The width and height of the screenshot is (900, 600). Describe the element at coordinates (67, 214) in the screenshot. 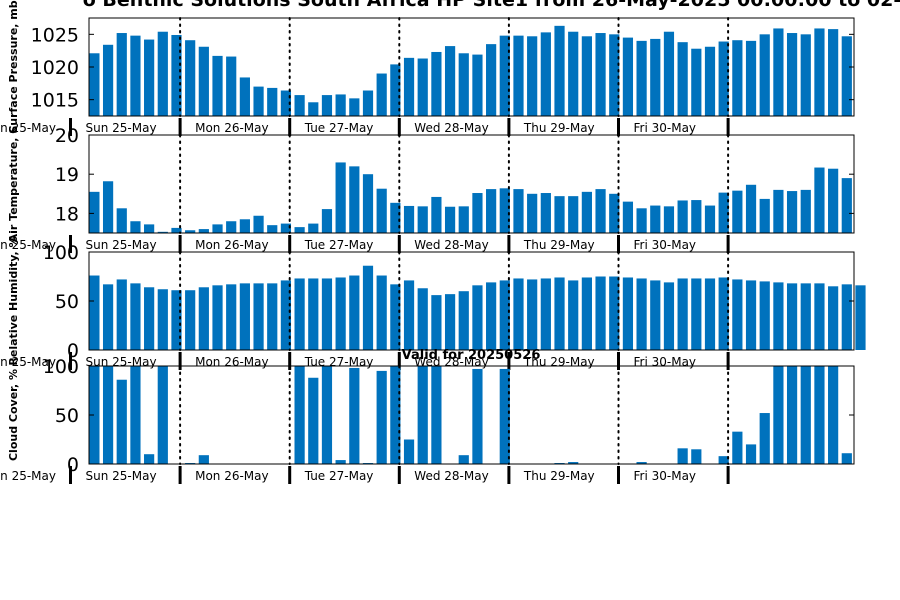

I see `y-tick-label: 18` at that location.